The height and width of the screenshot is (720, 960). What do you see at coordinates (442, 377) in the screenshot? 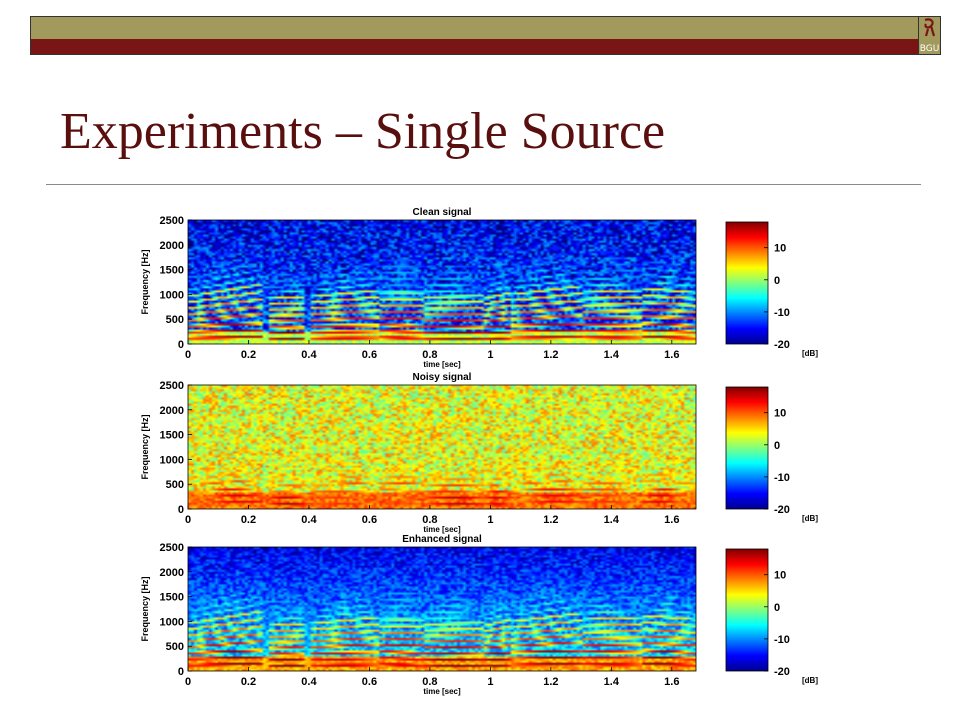
I see `panel-title: Noisy signal` at bounding box center [442, 377].